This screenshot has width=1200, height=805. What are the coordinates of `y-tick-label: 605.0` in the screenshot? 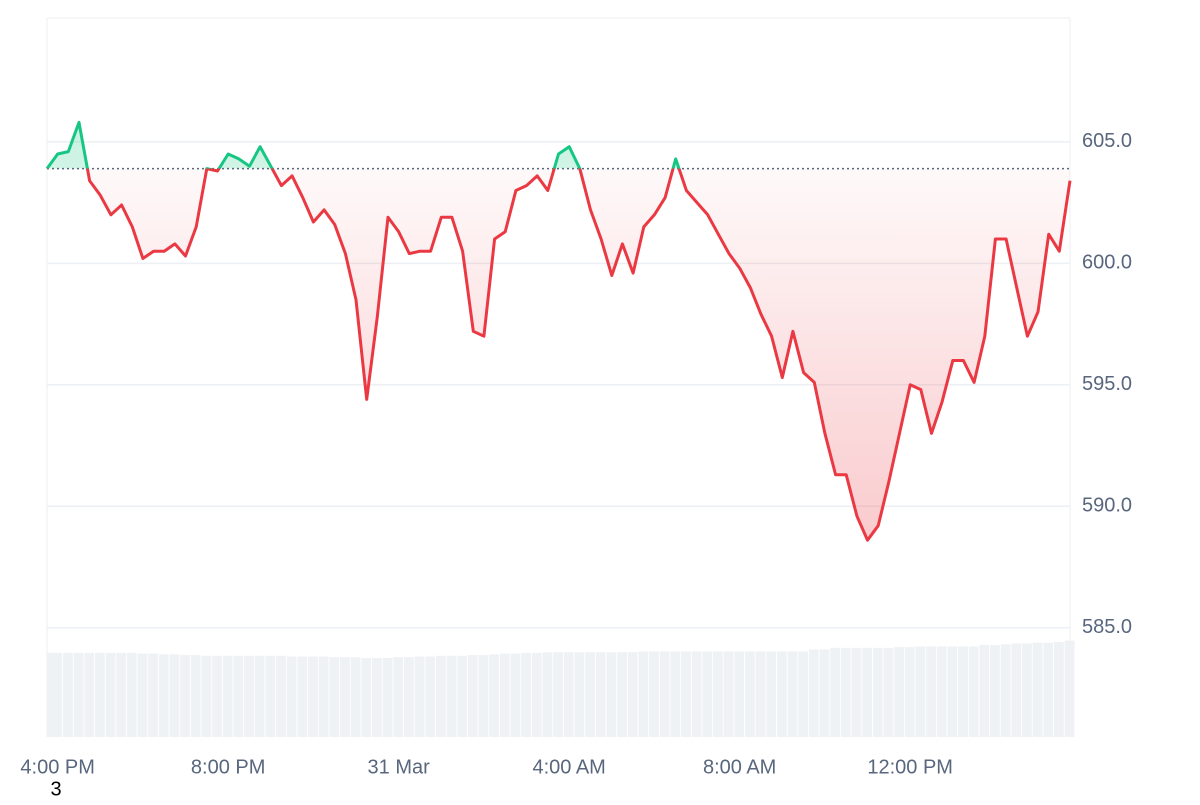 It's located at (1107, 141).